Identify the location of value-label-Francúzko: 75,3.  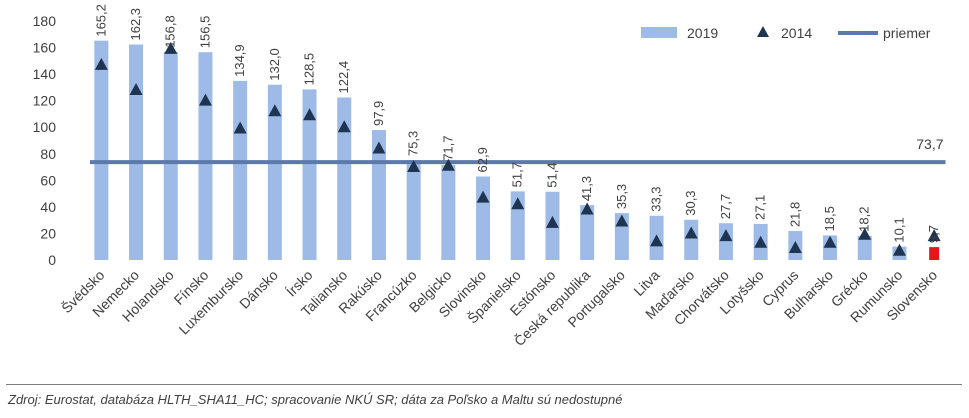
(413, 143).